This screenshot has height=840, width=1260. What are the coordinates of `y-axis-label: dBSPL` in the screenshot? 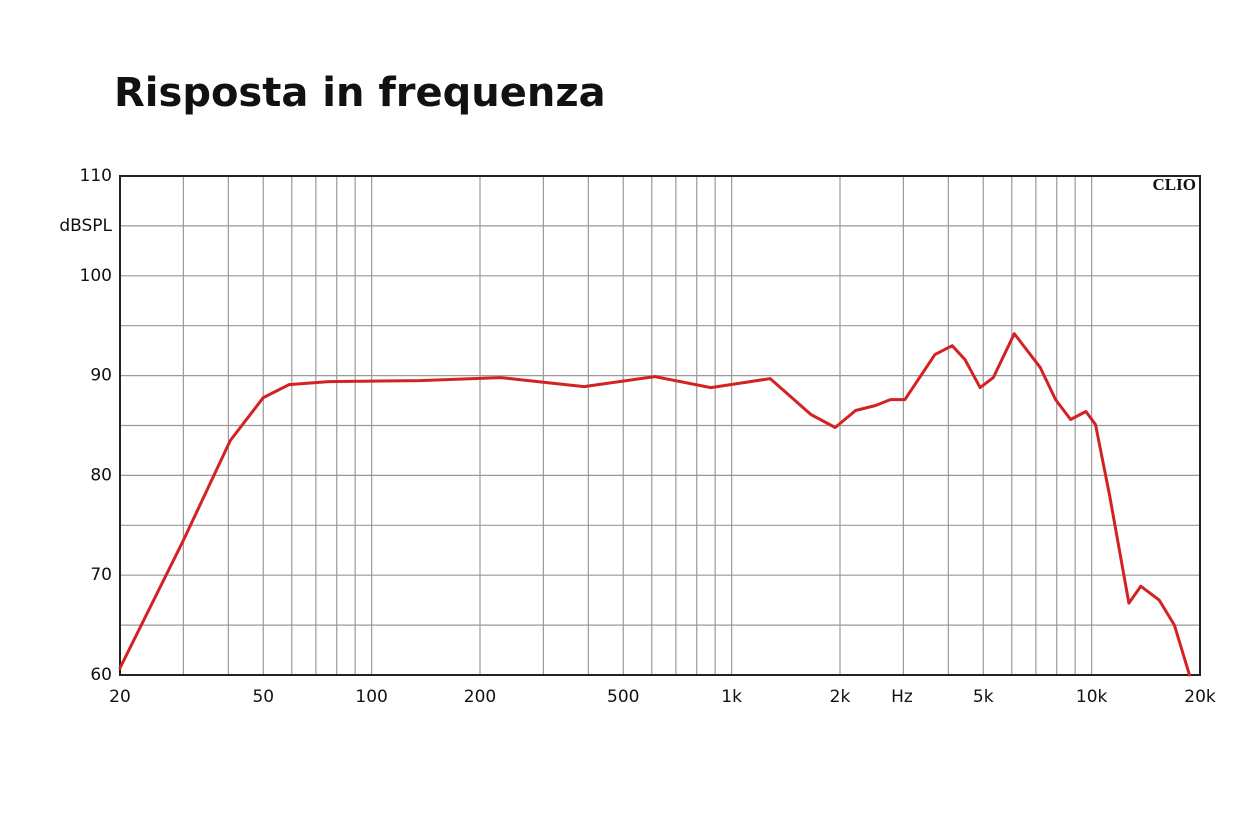 It's located at (85, 226).